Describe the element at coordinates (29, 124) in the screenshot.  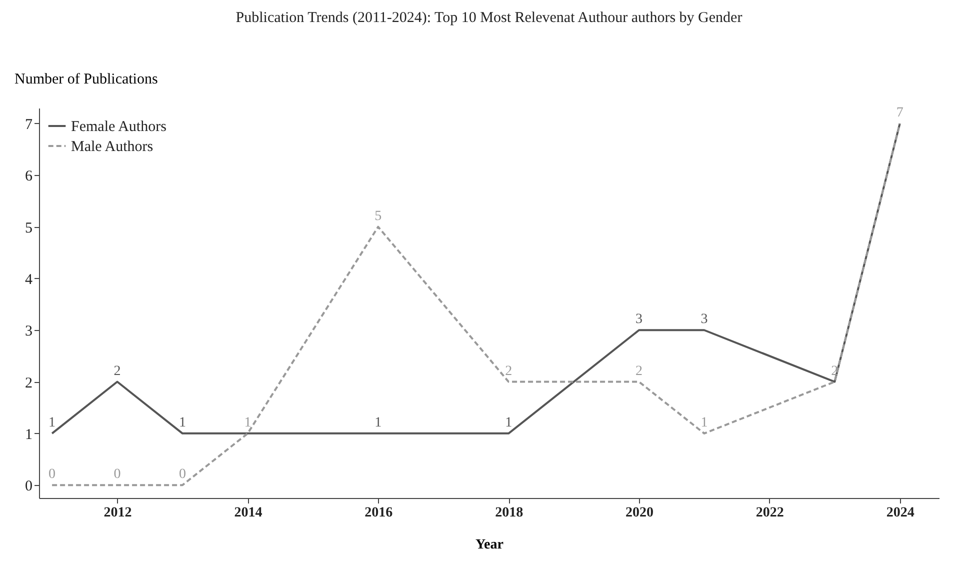
I see `y-tick-label: 7` at that location.